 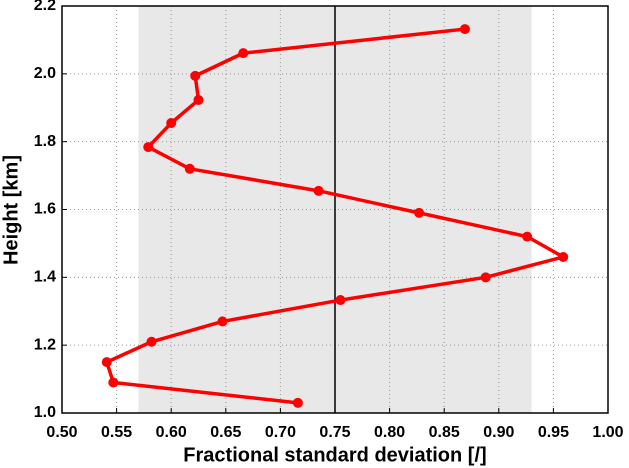 What do you see at coordinates (171, 432) in the screenshot?
I see `x-tick-label: 0.60` at bounding box center [171, 432].